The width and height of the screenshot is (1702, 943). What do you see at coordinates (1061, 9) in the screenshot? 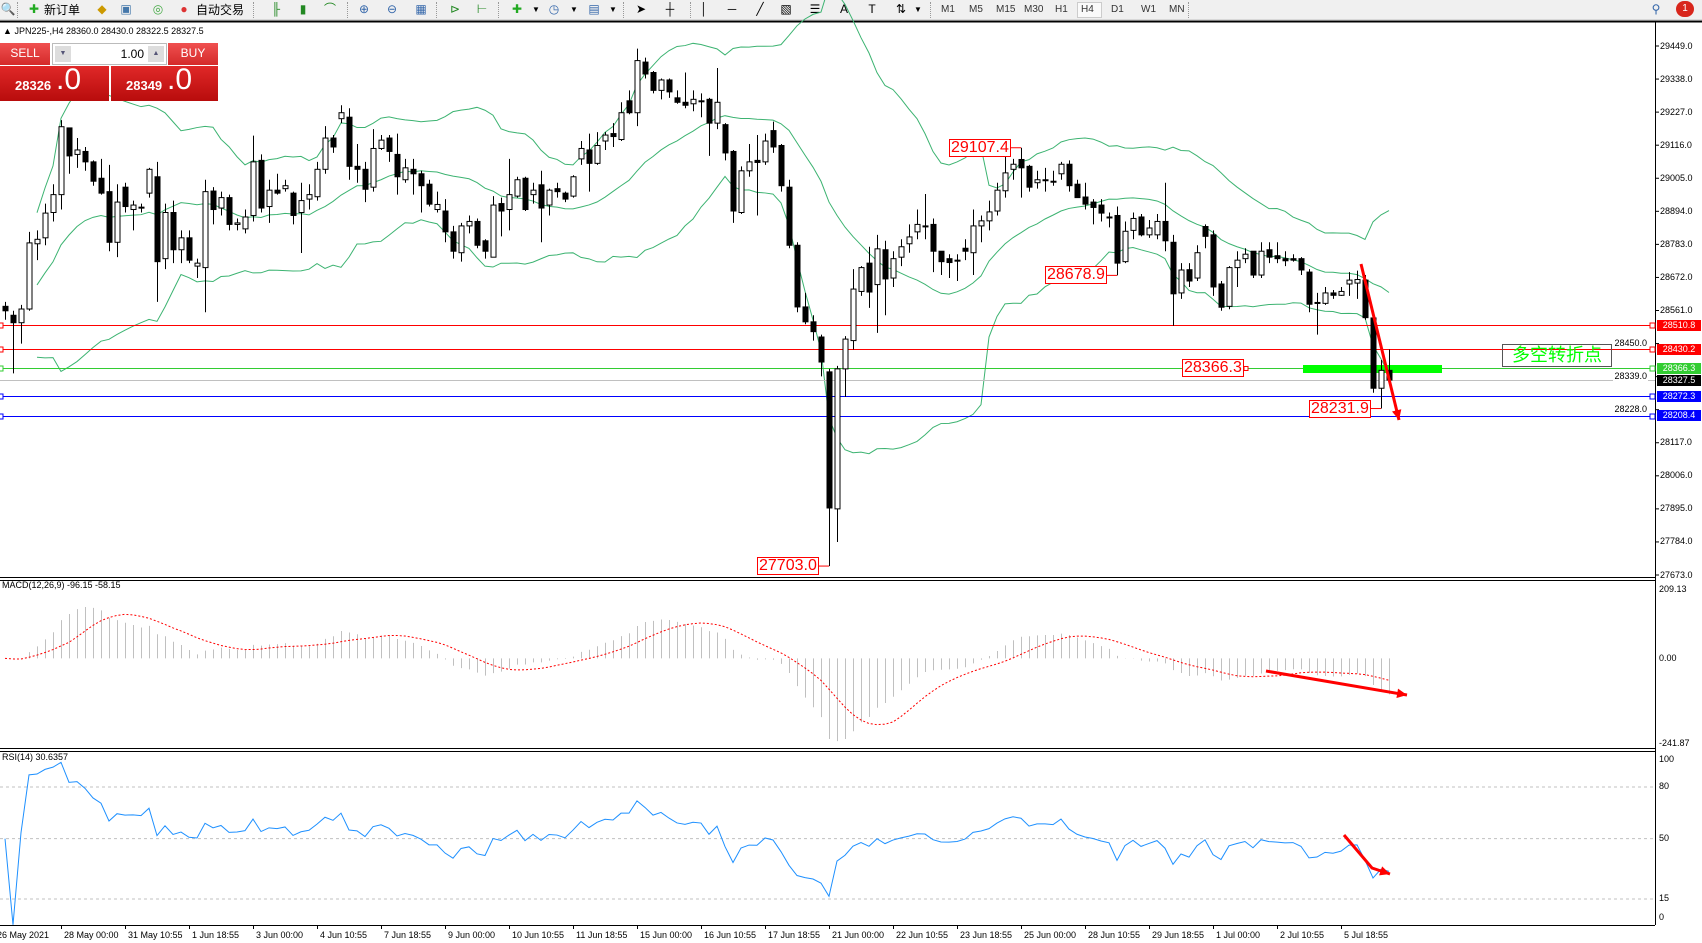
I see `timeframe-h1: H1` at bounding box center [1061, 9].